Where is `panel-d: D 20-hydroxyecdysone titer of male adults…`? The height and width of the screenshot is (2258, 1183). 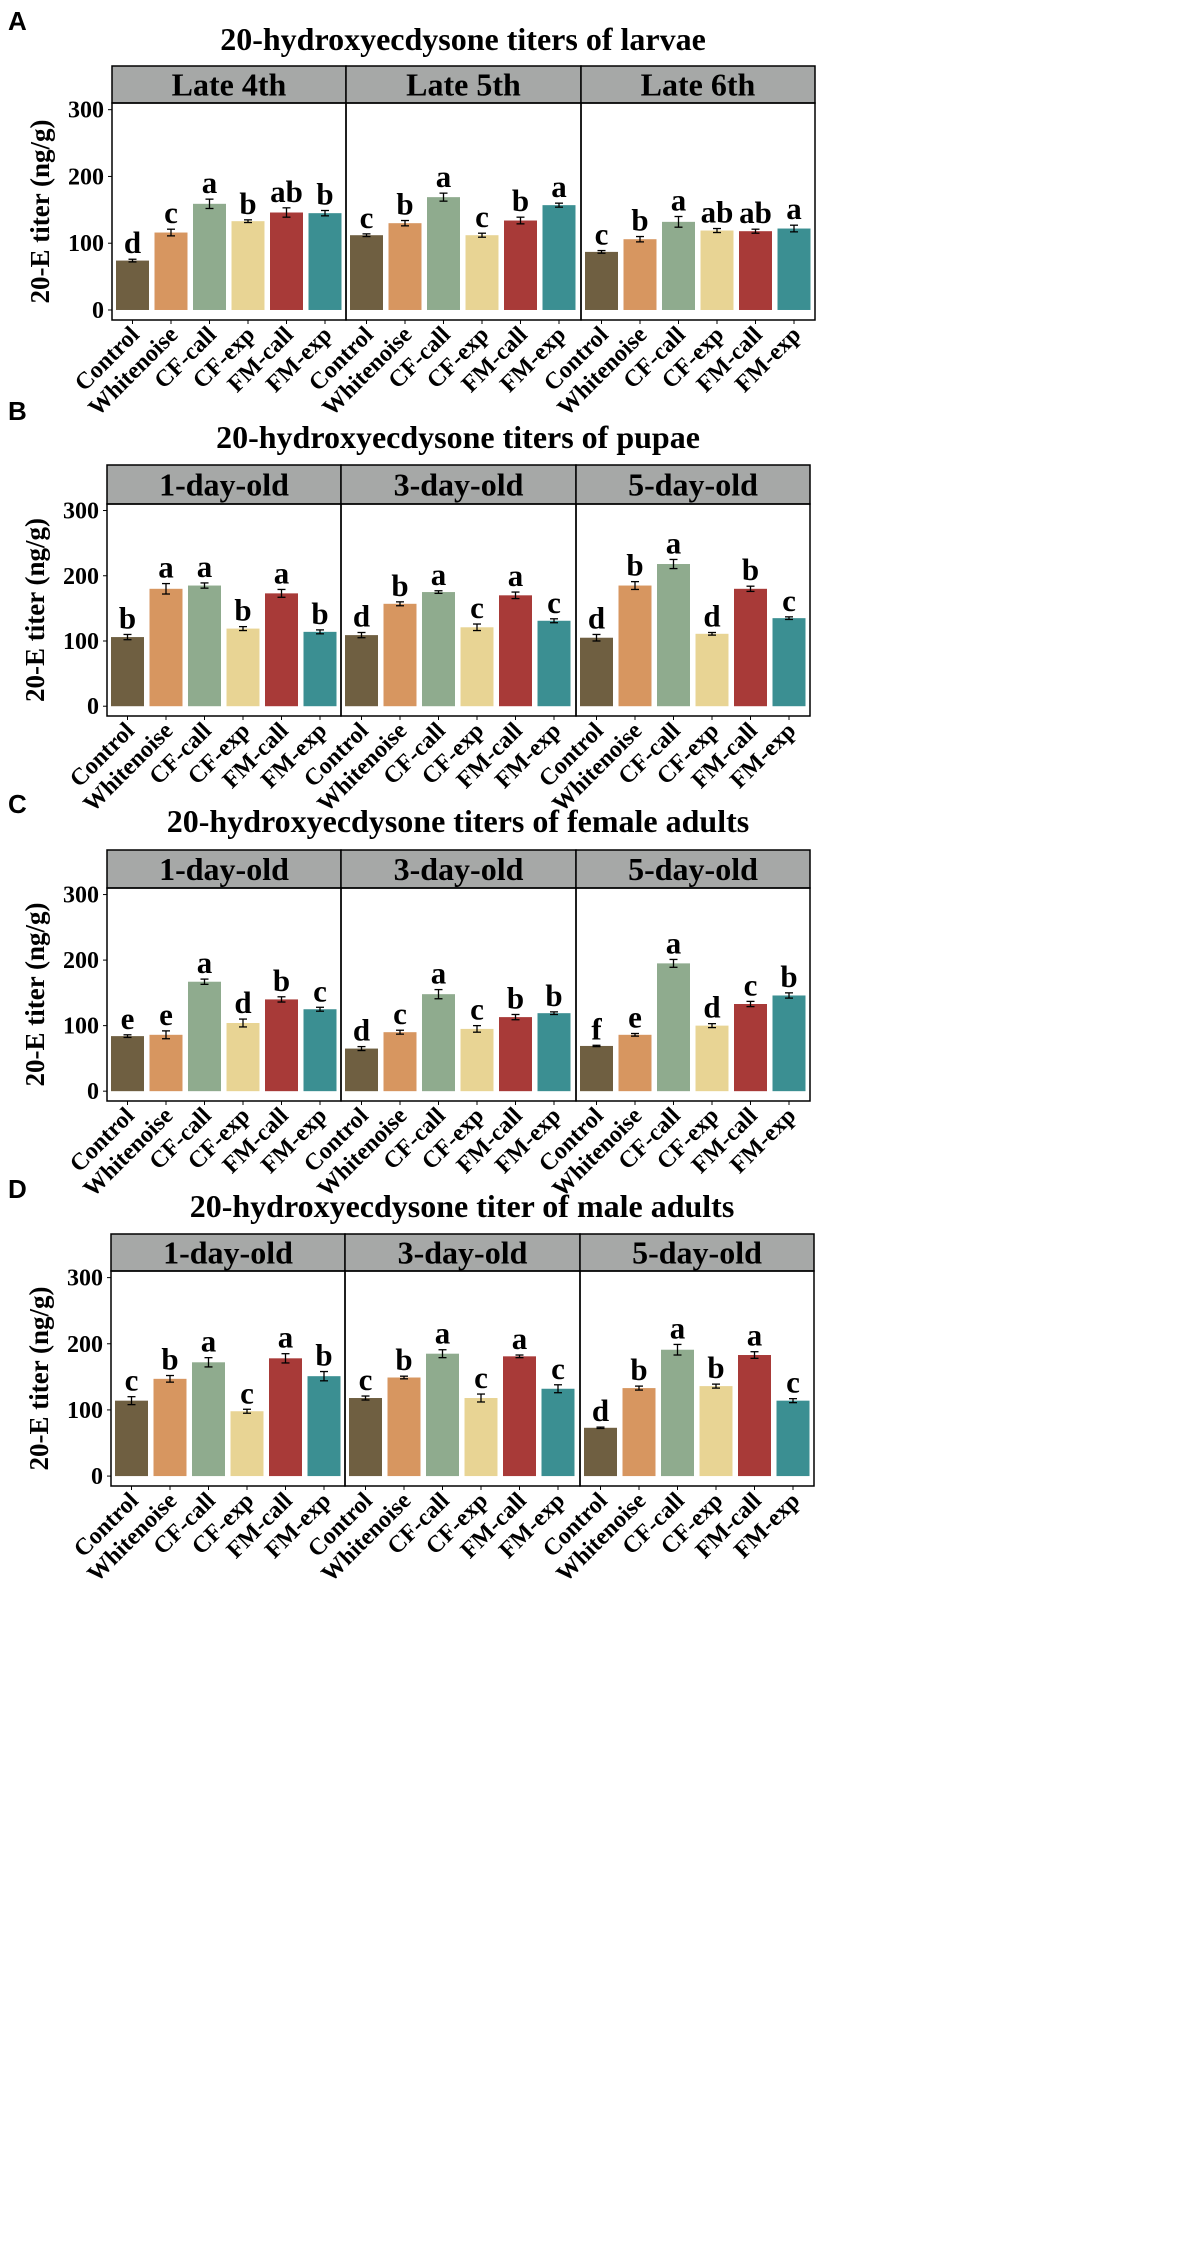
panel-d: D 20-hydroxyecdysone titer of male adults… is located at coordinates (411, 1380).